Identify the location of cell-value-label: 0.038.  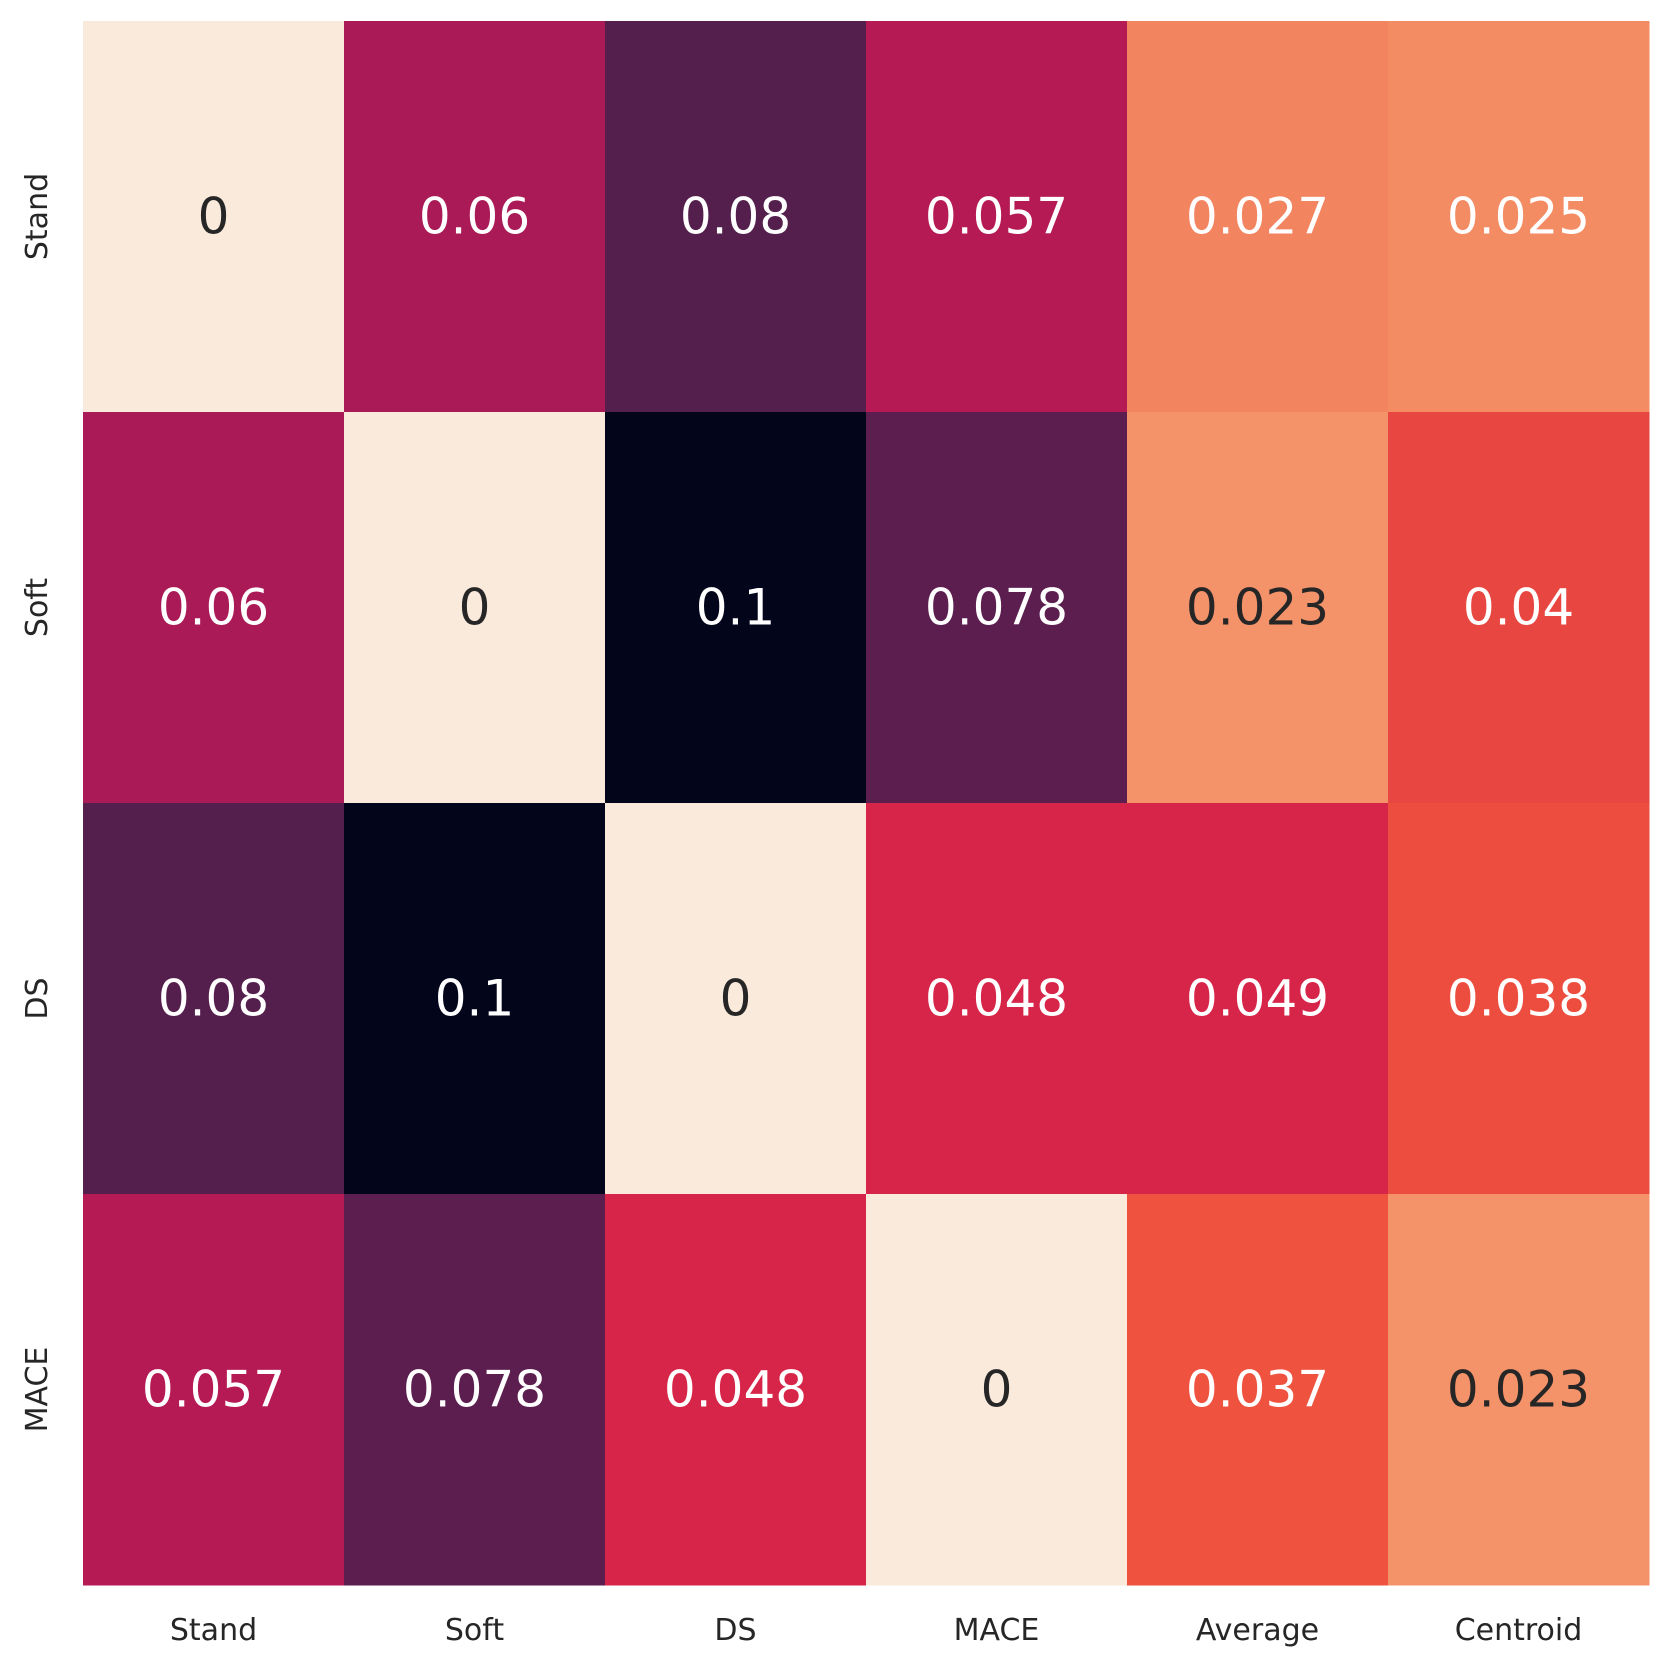
(1518, 999).